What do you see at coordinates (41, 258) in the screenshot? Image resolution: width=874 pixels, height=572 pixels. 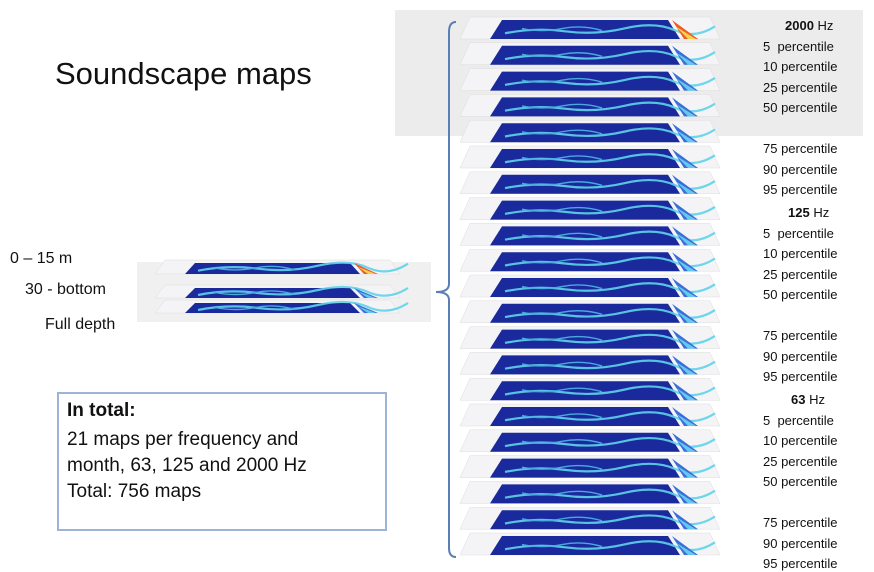 I see `depth-label-surface: 0 – 15 m` at bounding box center [41, 258].